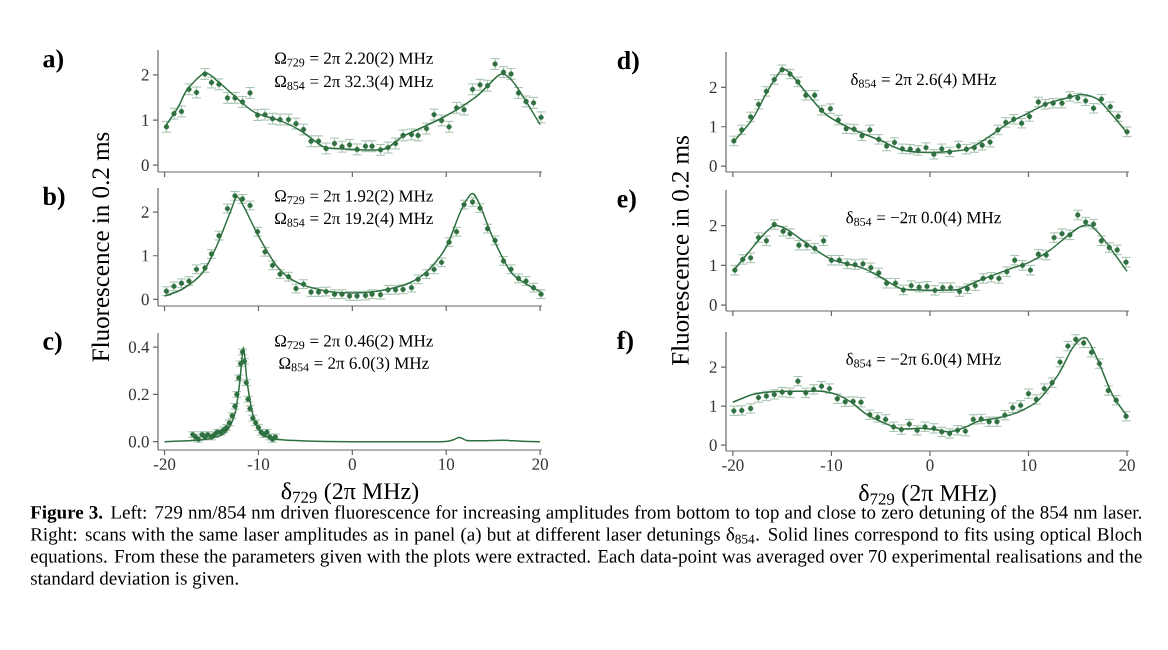  I want to click on annotation: Ω$_{729}$ = 2π 2.20(2) MHz, so click(354, 60).